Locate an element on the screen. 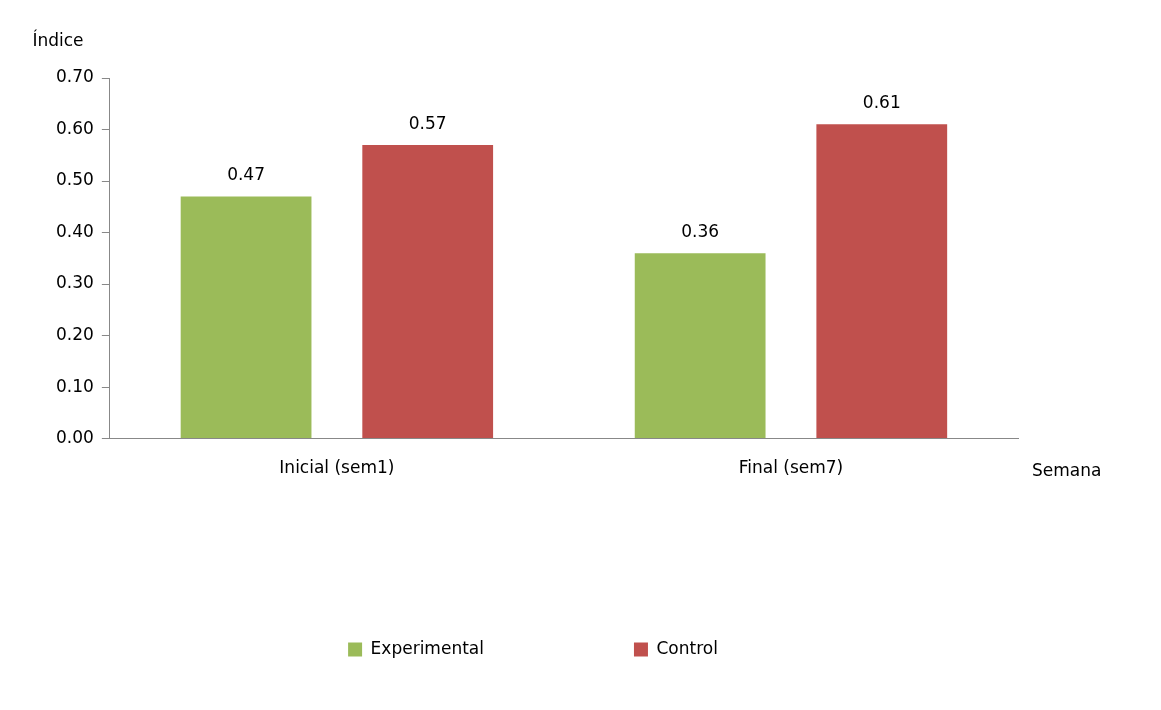 This screenshot has width=1161, height=710. x-axis-title: Semana is located at coordinates (1067, 469).